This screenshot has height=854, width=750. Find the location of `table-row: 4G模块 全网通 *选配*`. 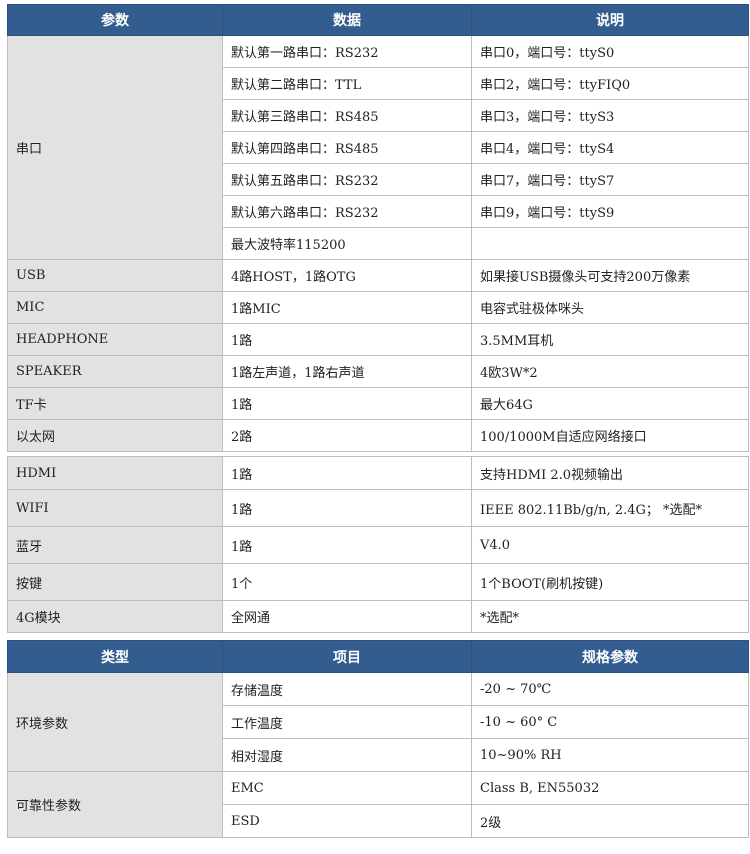

table-row: 4G模块 全网通 *选配* is located at coordinates (378, 616).